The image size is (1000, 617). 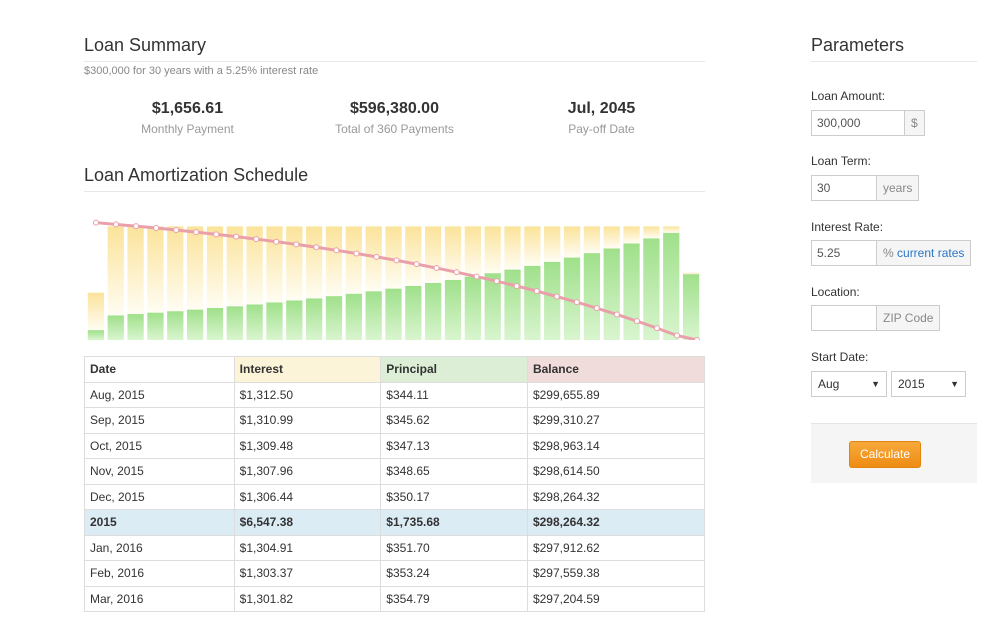 What do you see at coordinates (616, 547) in the screenshot?
I see `cell-balance: $297,912.62` at bounding box center [616, 547].